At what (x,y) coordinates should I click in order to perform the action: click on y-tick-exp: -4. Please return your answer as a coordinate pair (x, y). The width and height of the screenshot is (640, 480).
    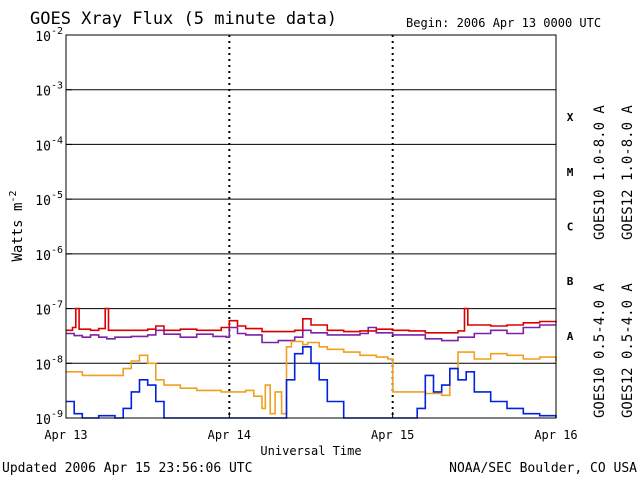
    Looking at the image, I should click on (57, 140).